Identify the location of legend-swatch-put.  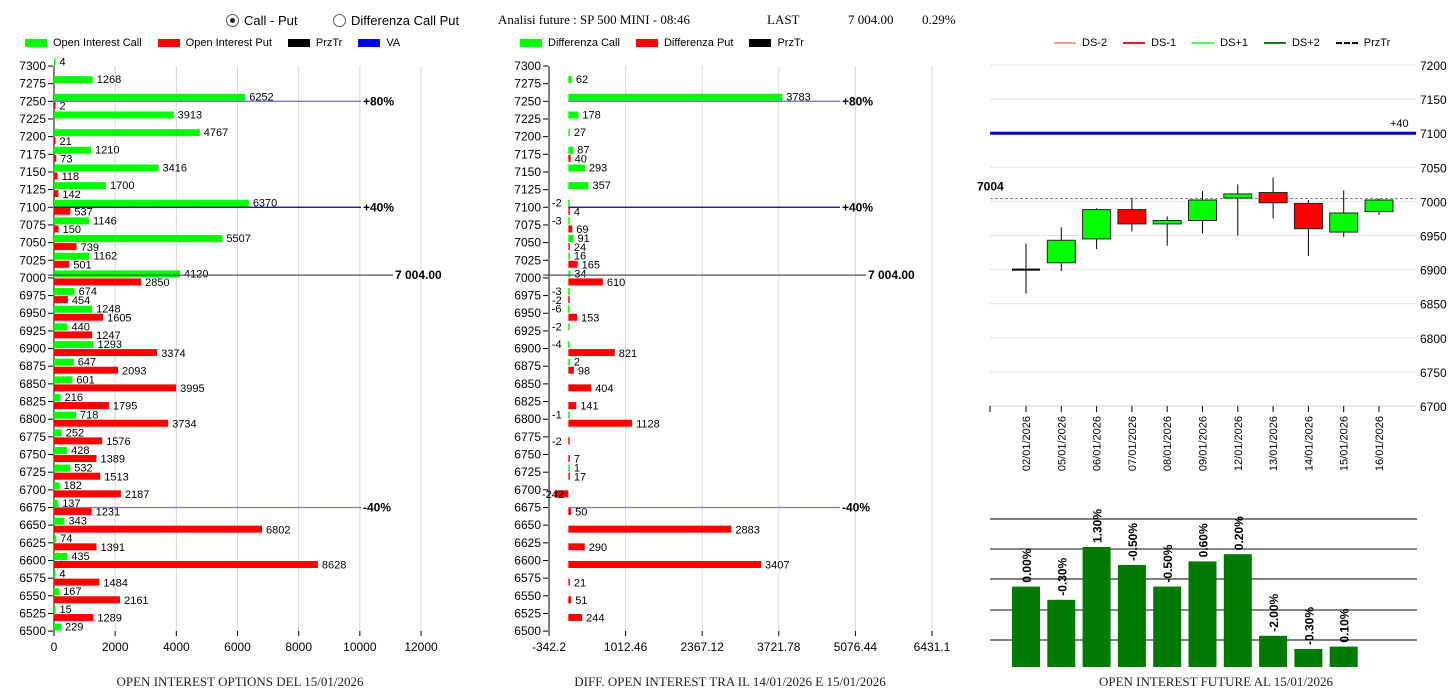
(168, 43).